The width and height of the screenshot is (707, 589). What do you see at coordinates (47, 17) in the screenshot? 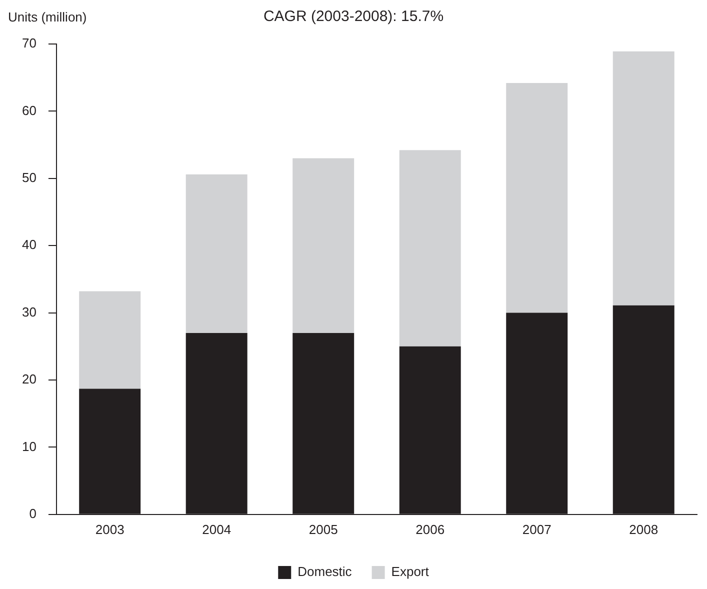
I see `y-axis-title: Units (million)` at bounding box center [47, 17].